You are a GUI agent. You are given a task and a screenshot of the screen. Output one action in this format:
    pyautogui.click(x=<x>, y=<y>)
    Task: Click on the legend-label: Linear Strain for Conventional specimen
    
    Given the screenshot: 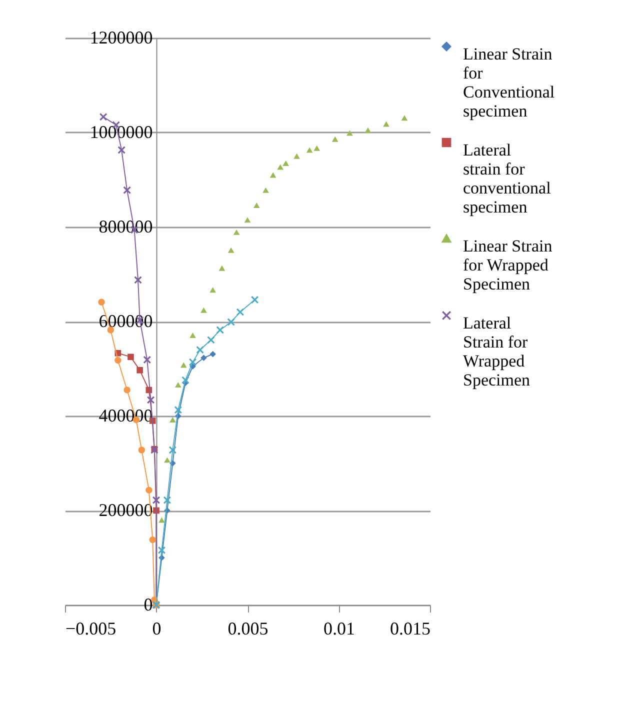 What is the action you would take?
    pyautogui.click(x=509, y=82)
    